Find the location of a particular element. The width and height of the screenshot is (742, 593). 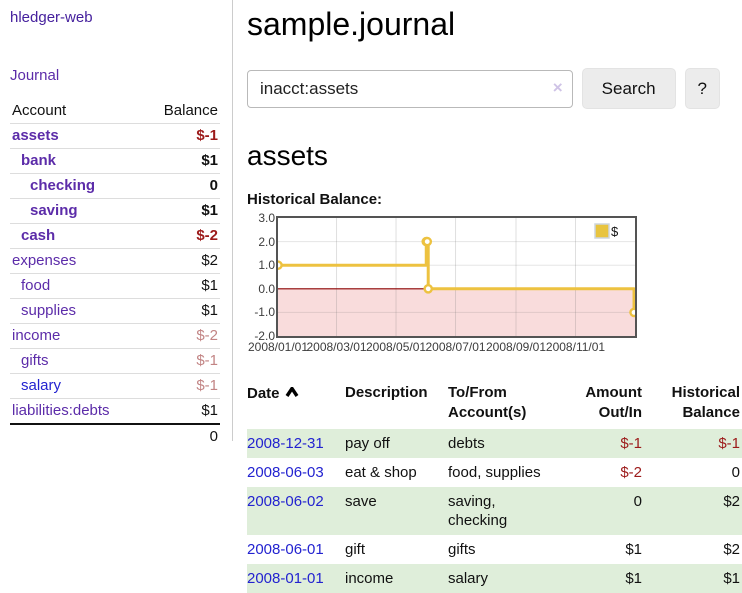

account-row: income $-2 is located at coordinates (115, 336).